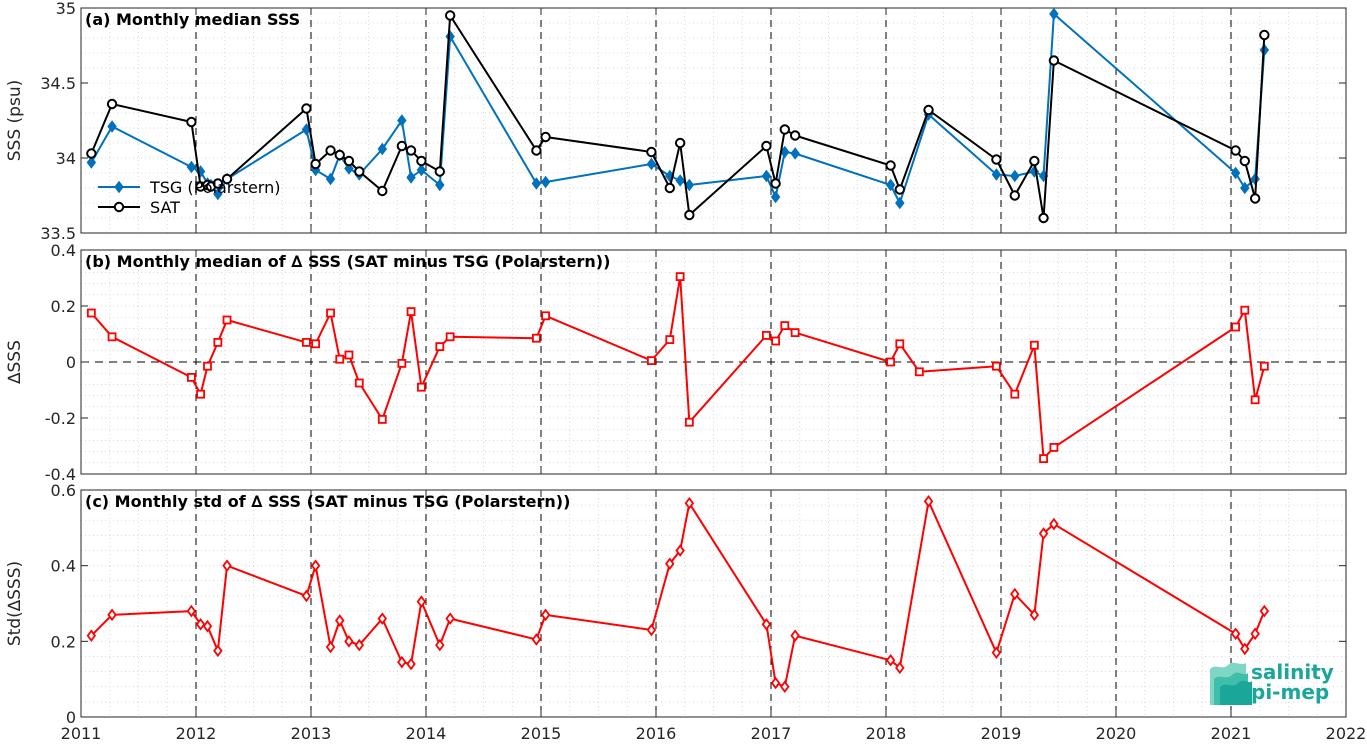  What do you see at coordinates (71, 717) in the screenshot?
I see `y-tick-label: 0` at bounding box center [71, 717].